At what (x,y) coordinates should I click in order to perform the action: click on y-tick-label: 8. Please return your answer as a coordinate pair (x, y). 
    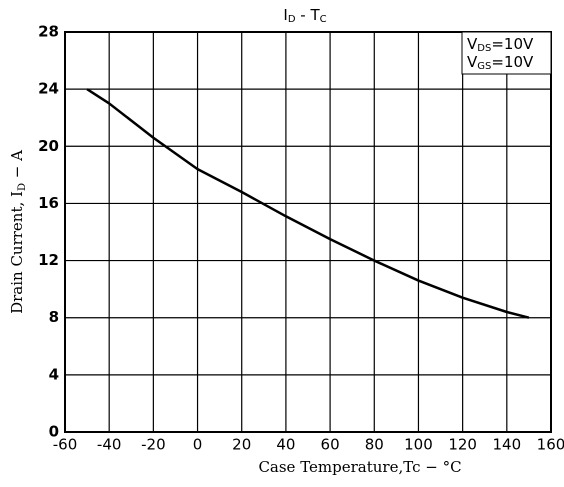
    Looking at the image, I should click on (54, 317).